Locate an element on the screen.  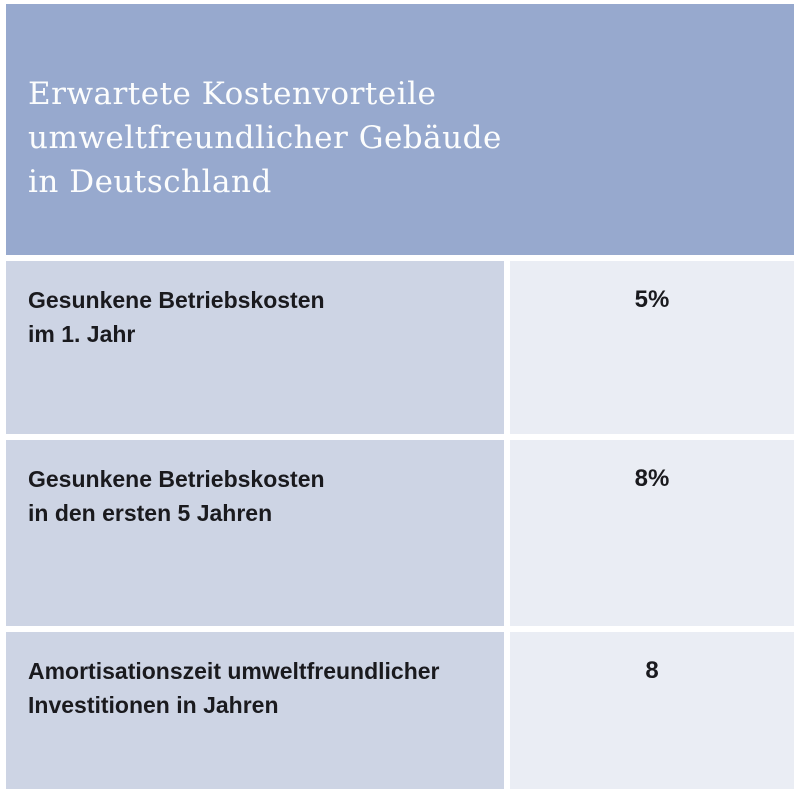
chart-title-line-3: in Deutschland is located at coordinates (150, 182).